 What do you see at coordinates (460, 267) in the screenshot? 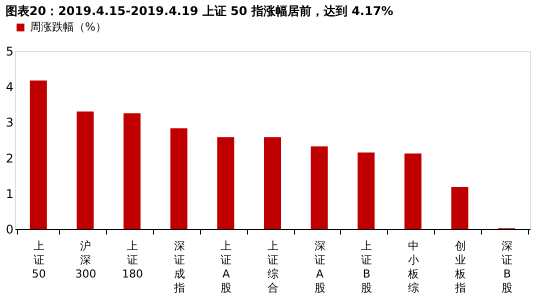
I see `x-tick-label: 创业板指` at bounding box center [460, 267].